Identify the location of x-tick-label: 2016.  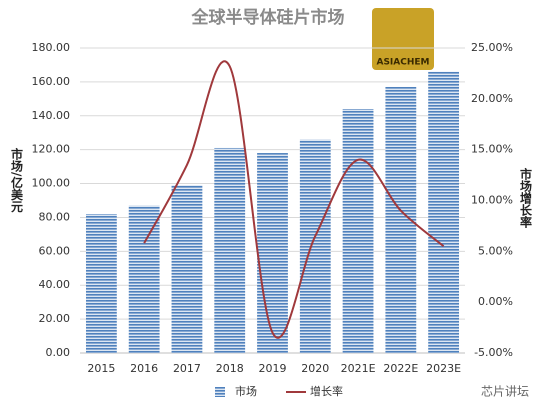
(144, 368).